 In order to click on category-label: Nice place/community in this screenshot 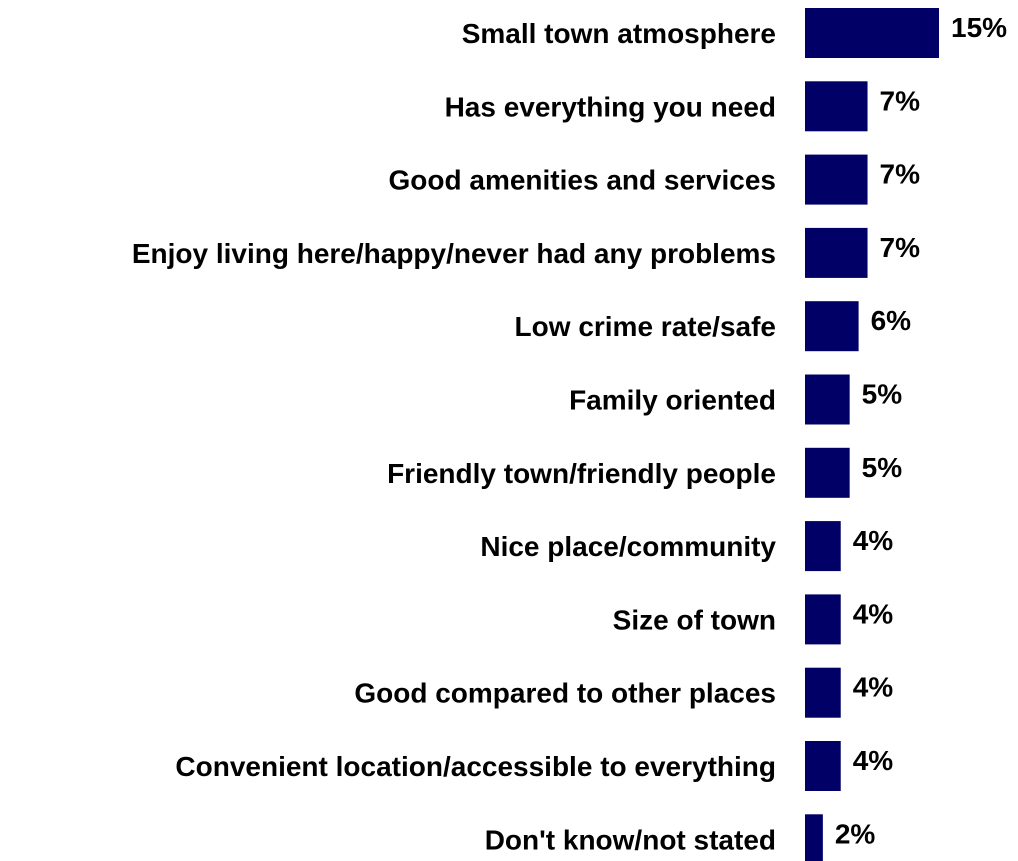, I will do `click(628, 546)`.